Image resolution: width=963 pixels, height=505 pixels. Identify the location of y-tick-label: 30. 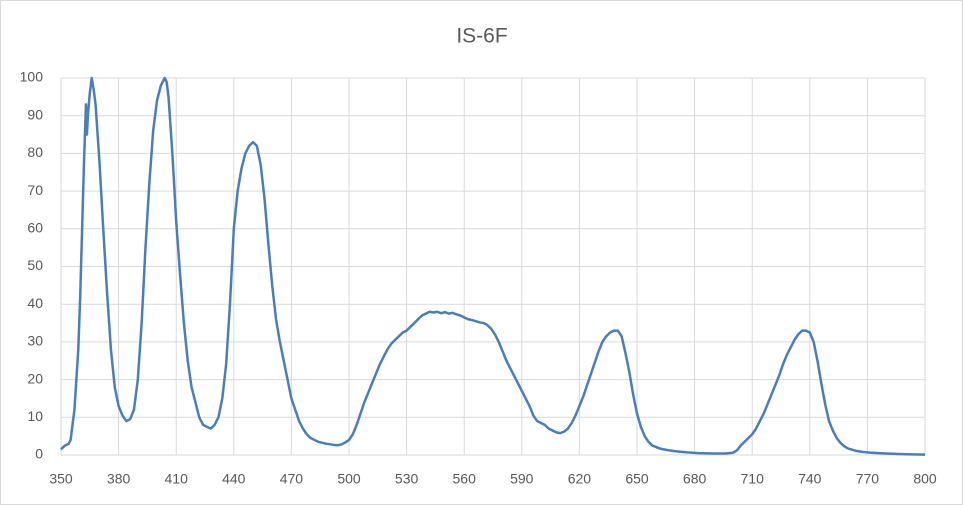
(35, 341).